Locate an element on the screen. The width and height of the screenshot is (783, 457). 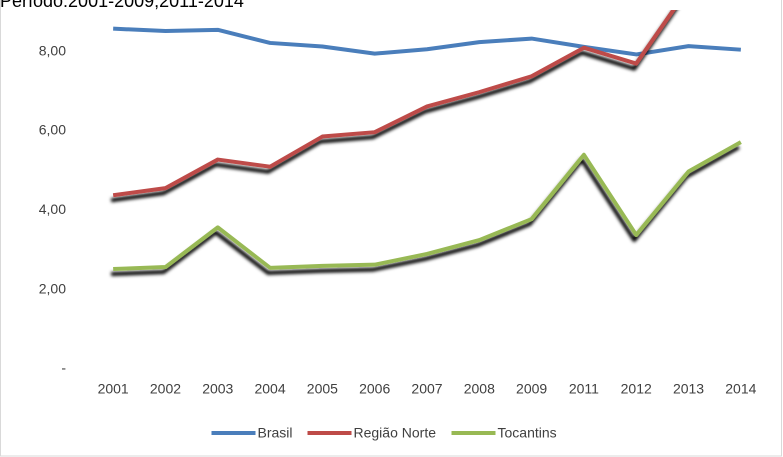
chart-title: Período:2001-2009;2011-2014 is located at coordinates (122, 5).